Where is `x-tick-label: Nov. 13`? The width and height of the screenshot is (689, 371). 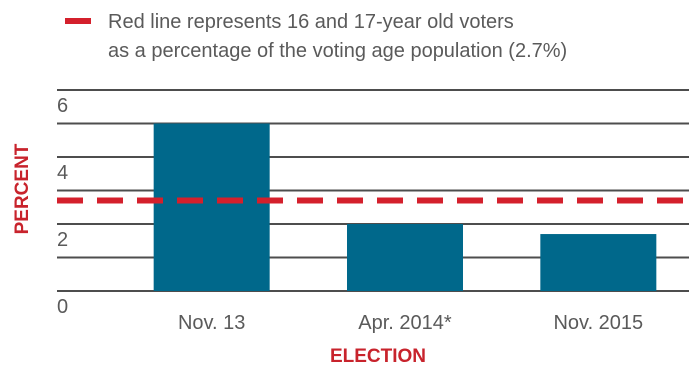 x-tick-label: Nov. 13 is located at coordinates (211, 323).